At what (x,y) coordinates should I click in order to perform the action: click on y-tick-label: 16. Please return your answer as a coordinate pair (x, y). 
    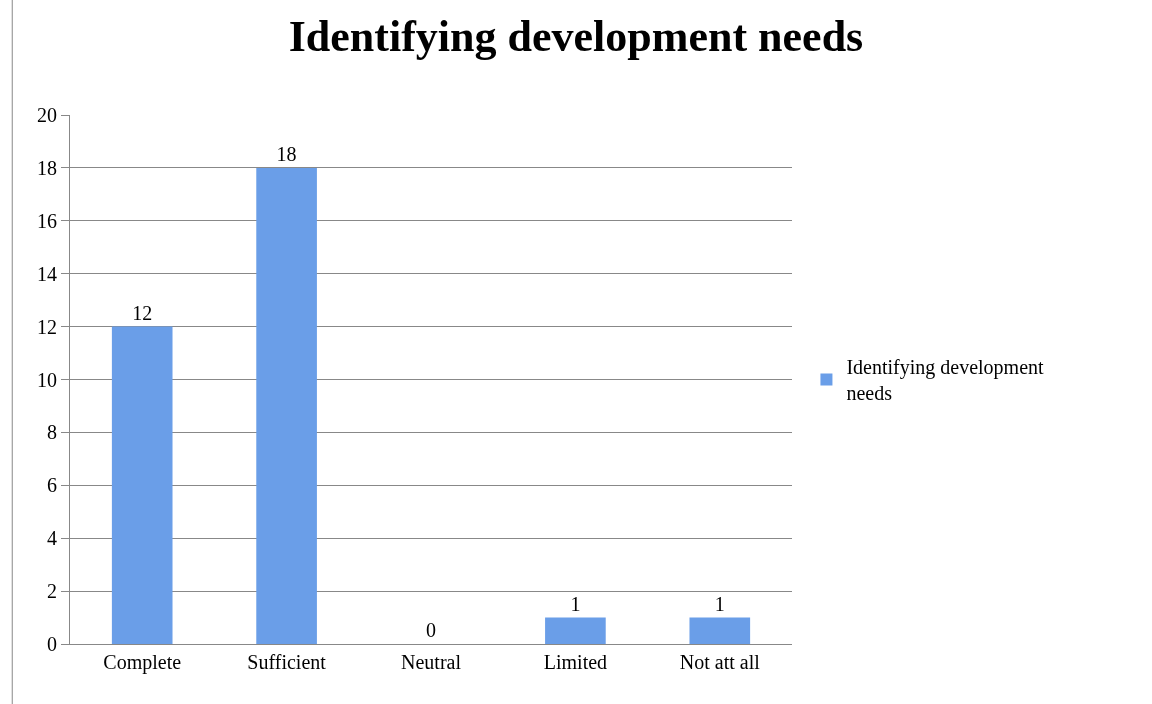
    Looking at the image, I should click on (47, 220).